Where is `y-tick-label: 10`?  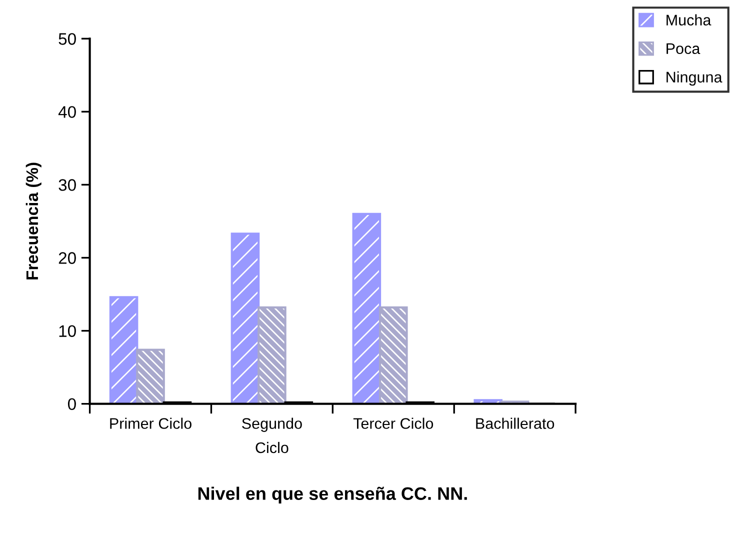 y-tick-label: 10 is located at coordinates (67, 331).